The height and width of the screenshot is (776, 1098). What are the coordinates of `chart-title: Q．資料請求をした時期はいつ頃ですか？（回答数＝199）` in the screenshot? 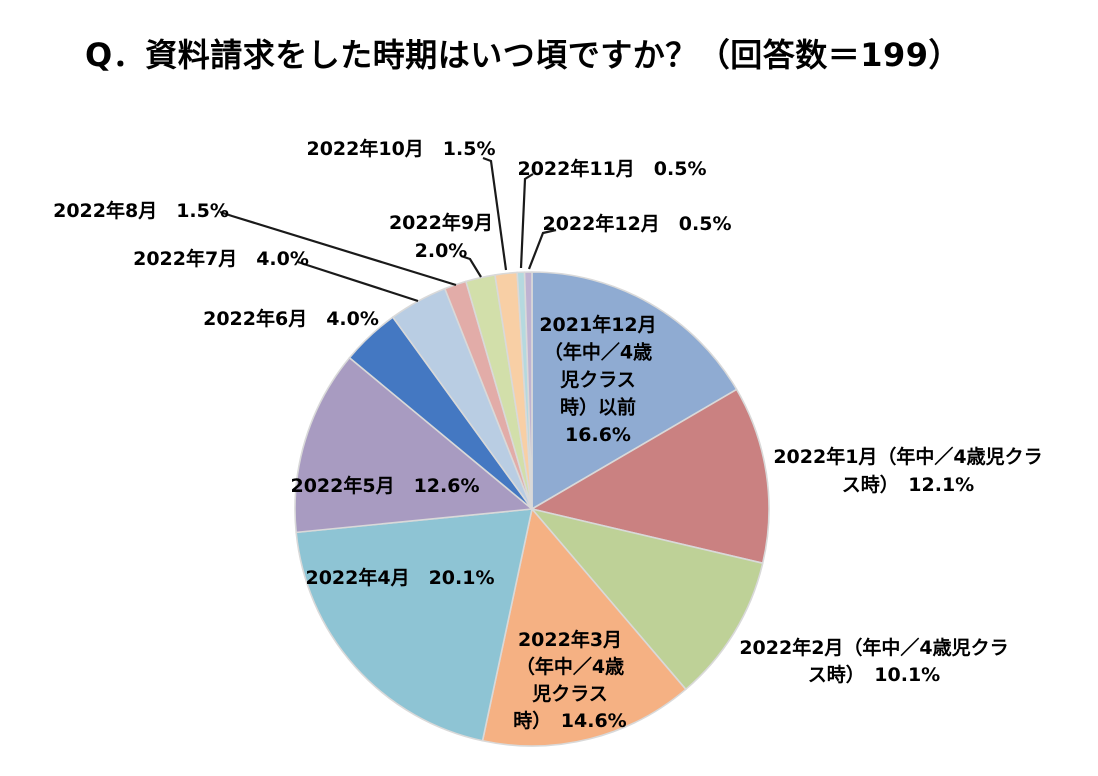 It's located at (523, 55).